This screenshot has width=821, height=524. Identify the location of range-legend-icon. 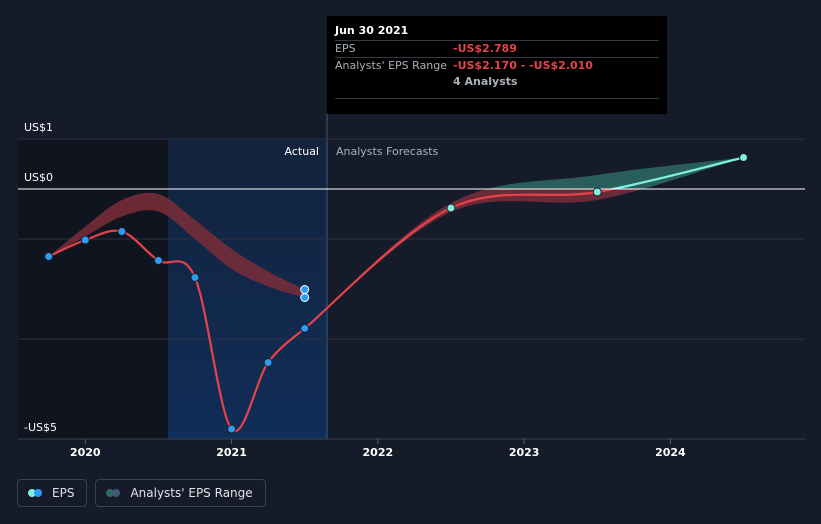
(114, 493).